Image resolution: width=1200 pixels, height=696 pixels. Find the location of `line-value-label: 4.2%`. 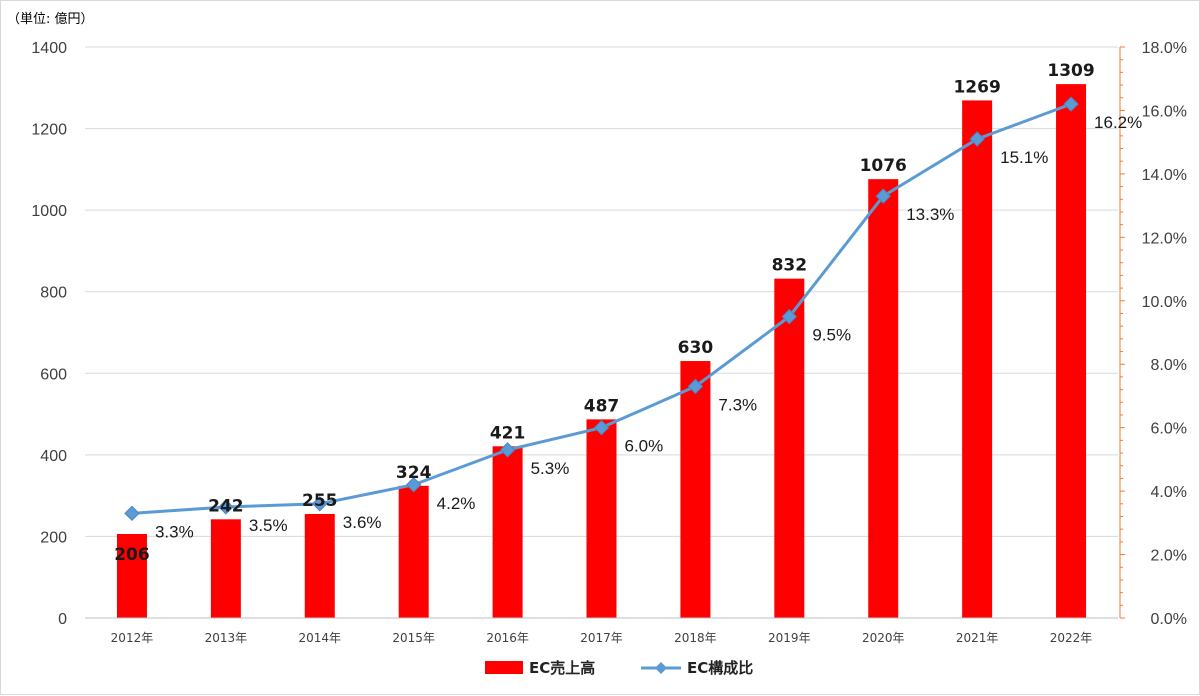

line-value-label: 4.2% is located at coordinates (456, 503).